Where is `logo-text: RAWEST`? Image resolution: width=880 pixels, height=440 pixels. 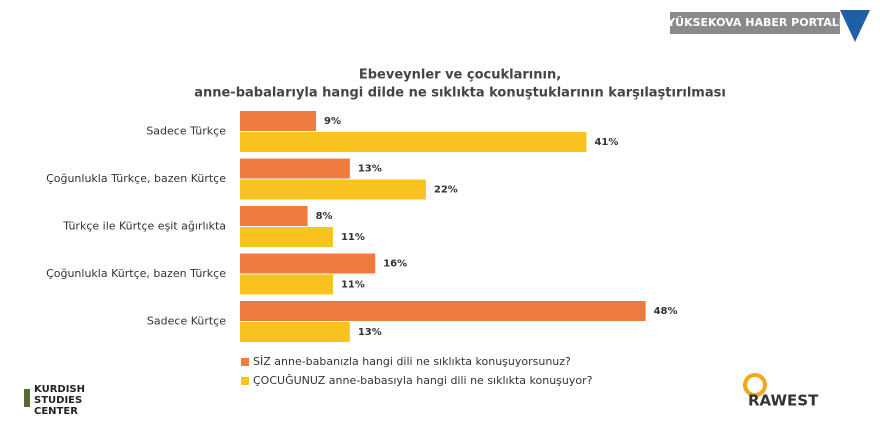
logo-text: RAWEST is located at coordinates (783, 401).